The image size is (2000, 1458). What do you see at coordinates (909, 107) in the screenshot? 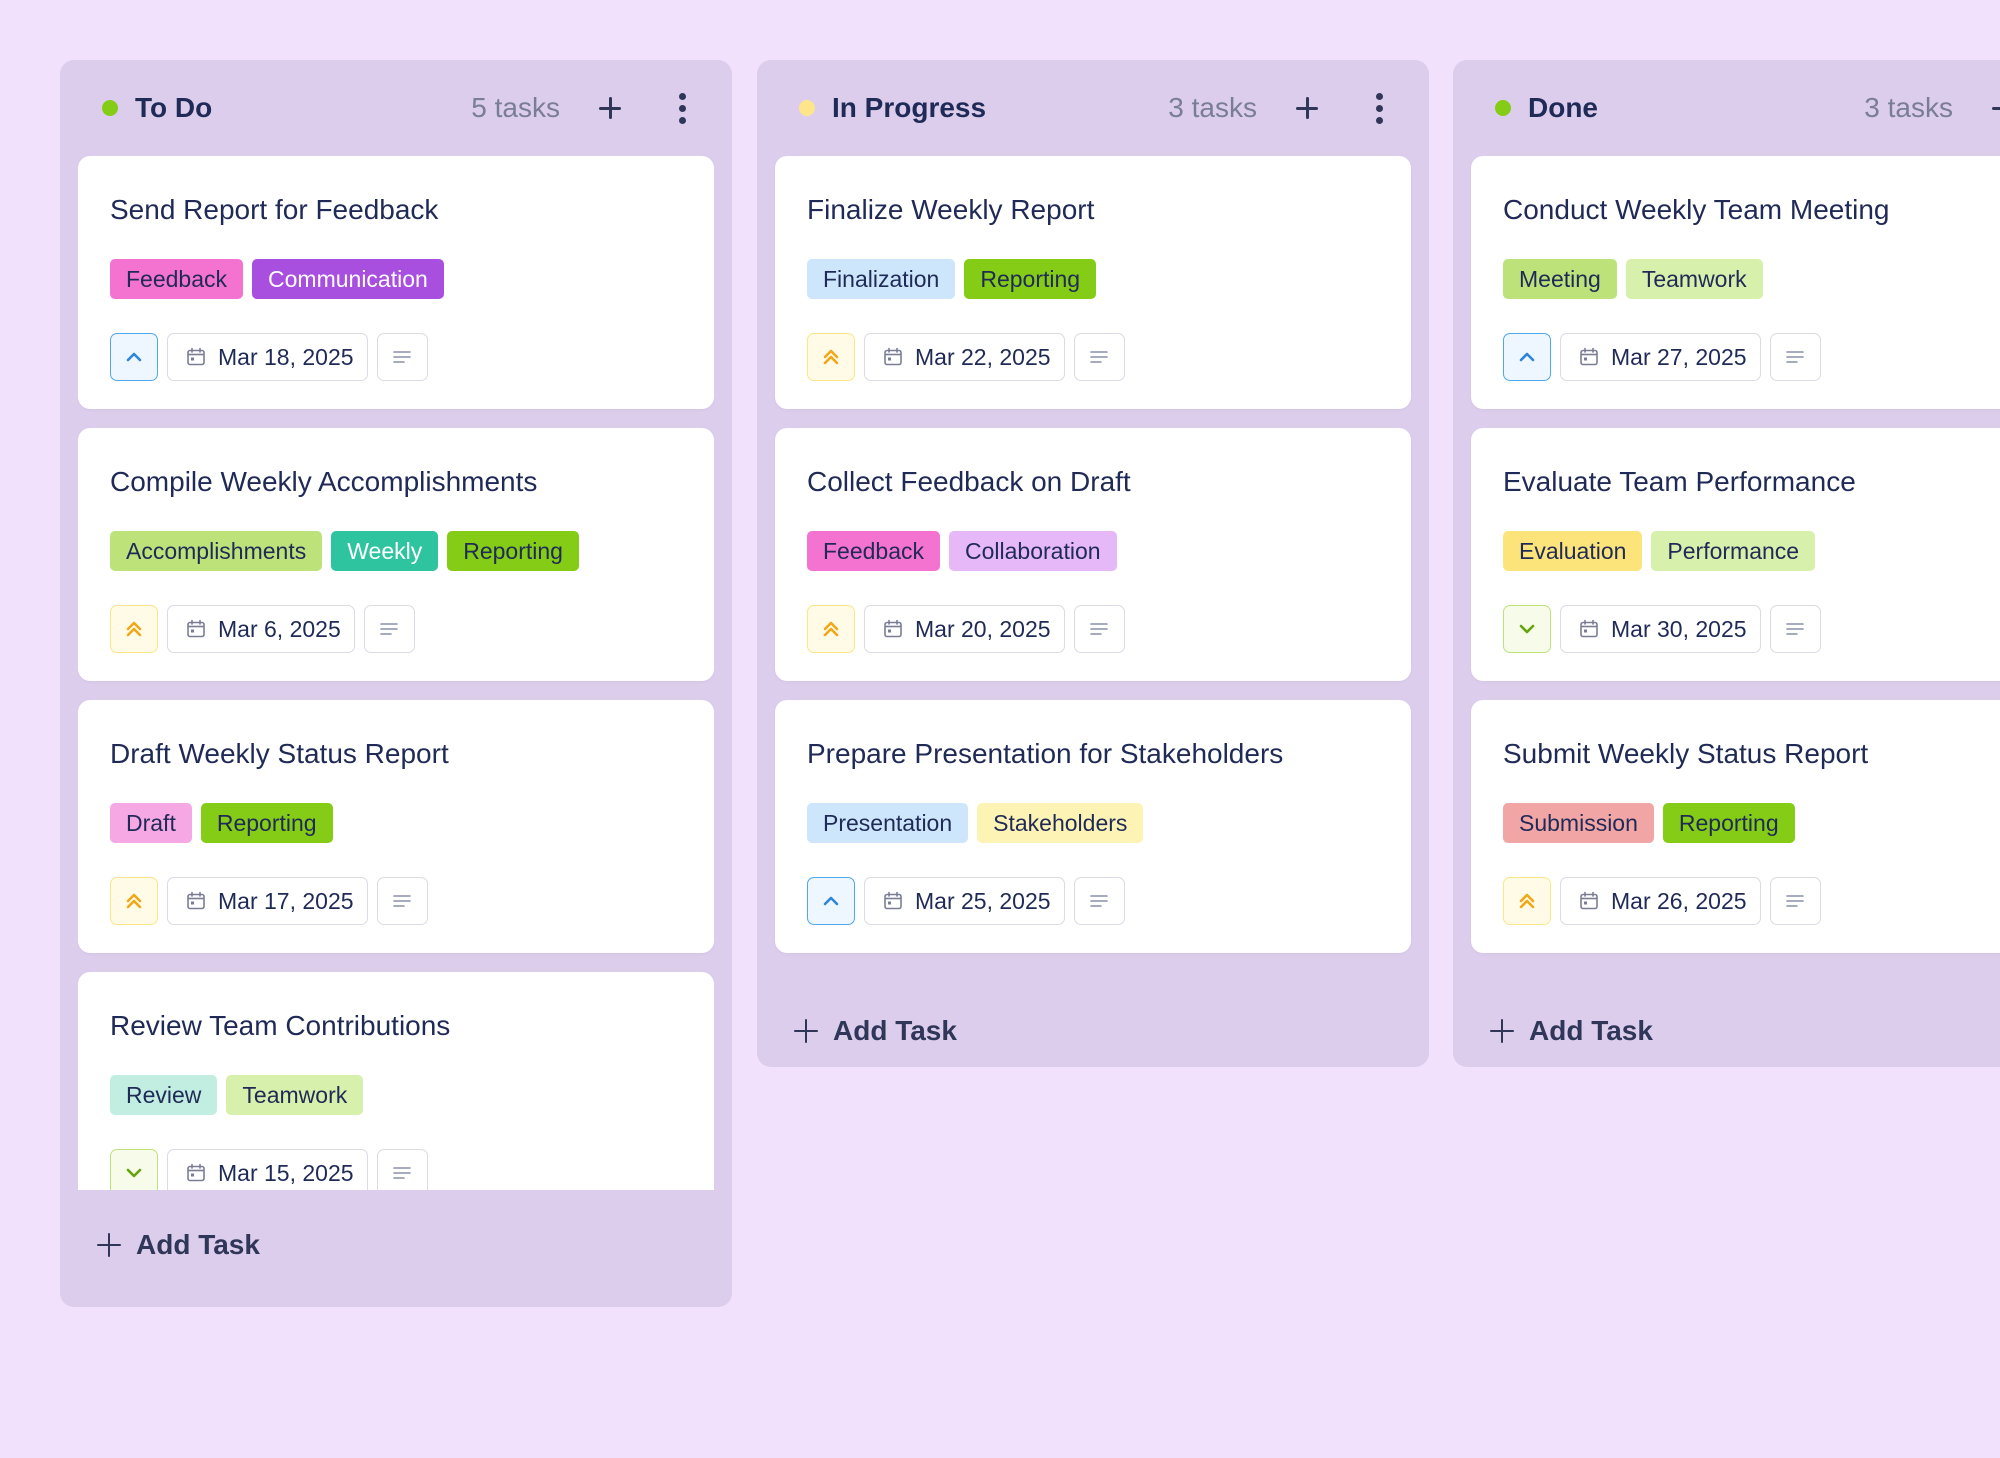
I see `column-title: In Progress` at bounding box center [909, 107].